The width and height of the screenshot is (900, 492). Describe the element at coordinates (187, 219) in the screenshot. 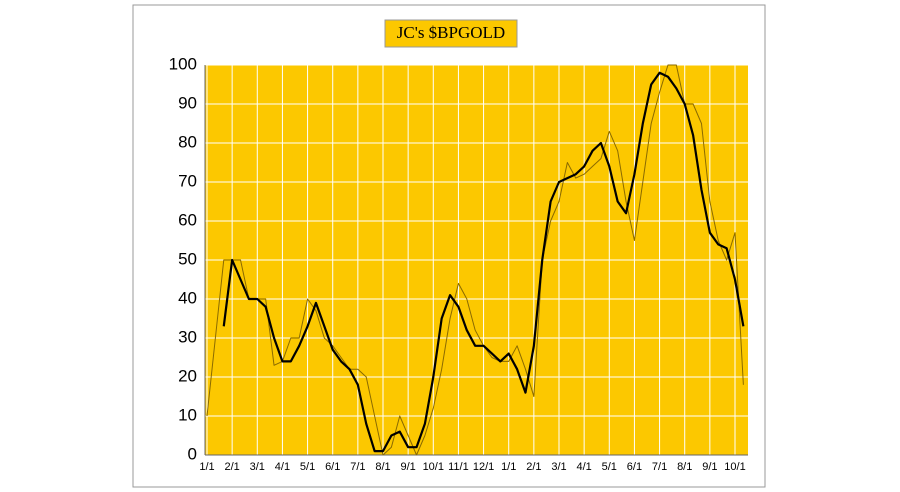

I see `y-tick-label: 60` at that location.